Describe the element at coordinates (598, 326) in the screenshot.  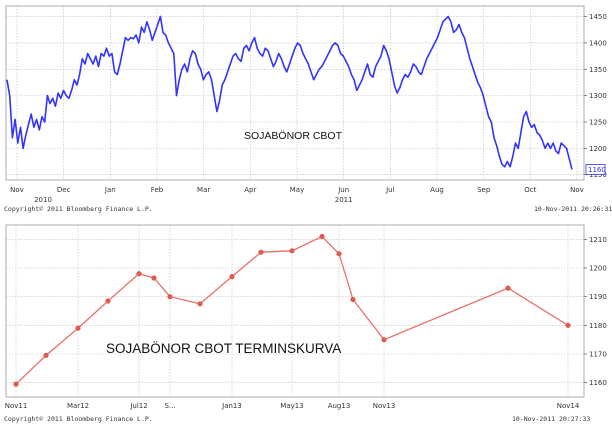
I see `y-tick-label: 1180` at that location.